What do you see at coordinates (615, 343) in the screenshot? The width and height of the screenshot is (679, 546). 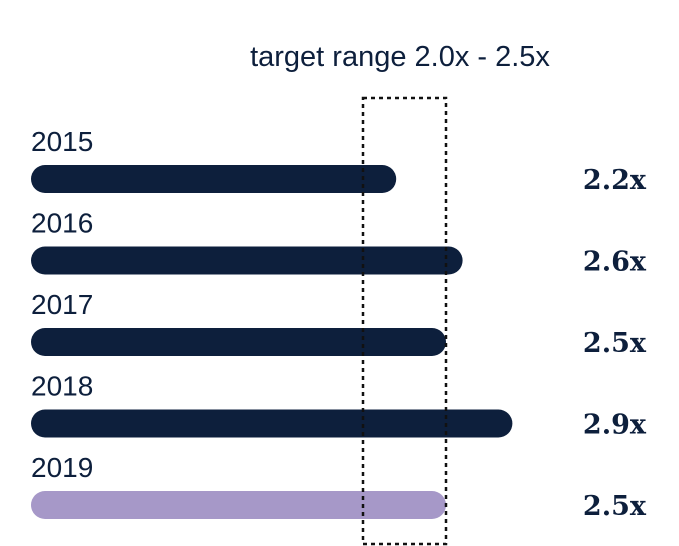 I see `value-label-2017: 2.5x` at bounding box center [615, 343].